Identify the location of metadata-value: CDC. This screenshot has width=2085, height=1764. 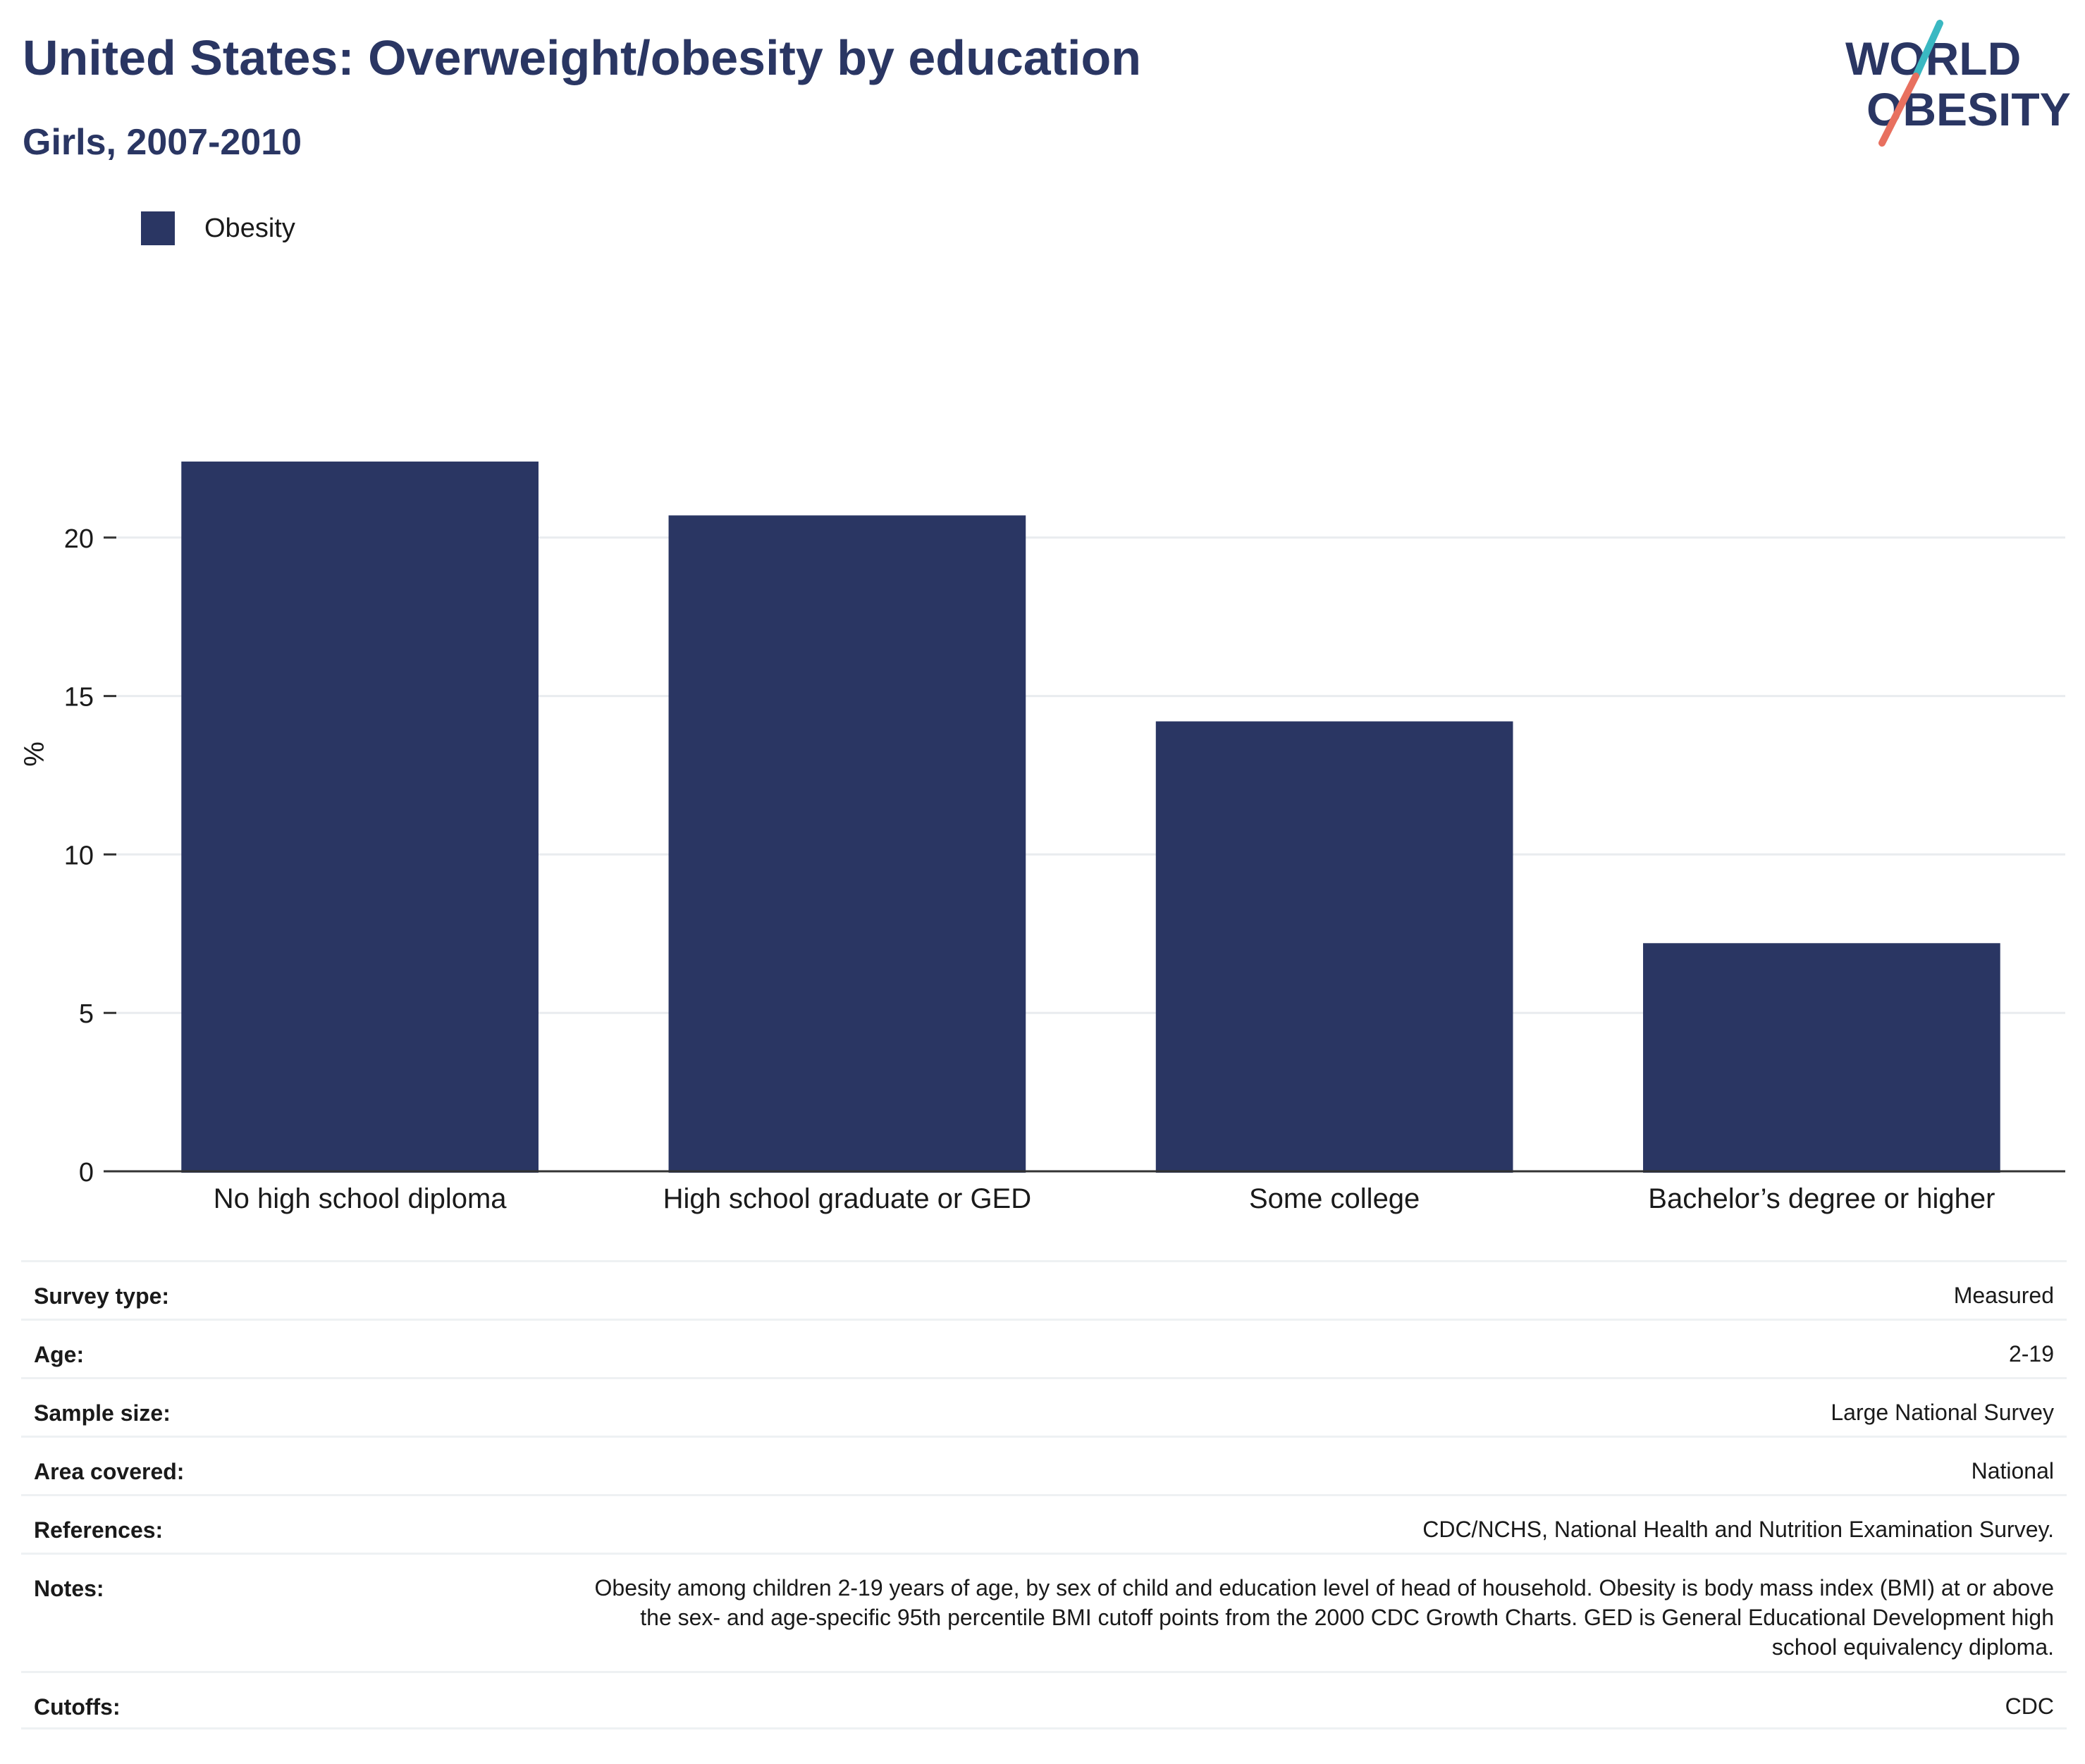
(2029, 1706).